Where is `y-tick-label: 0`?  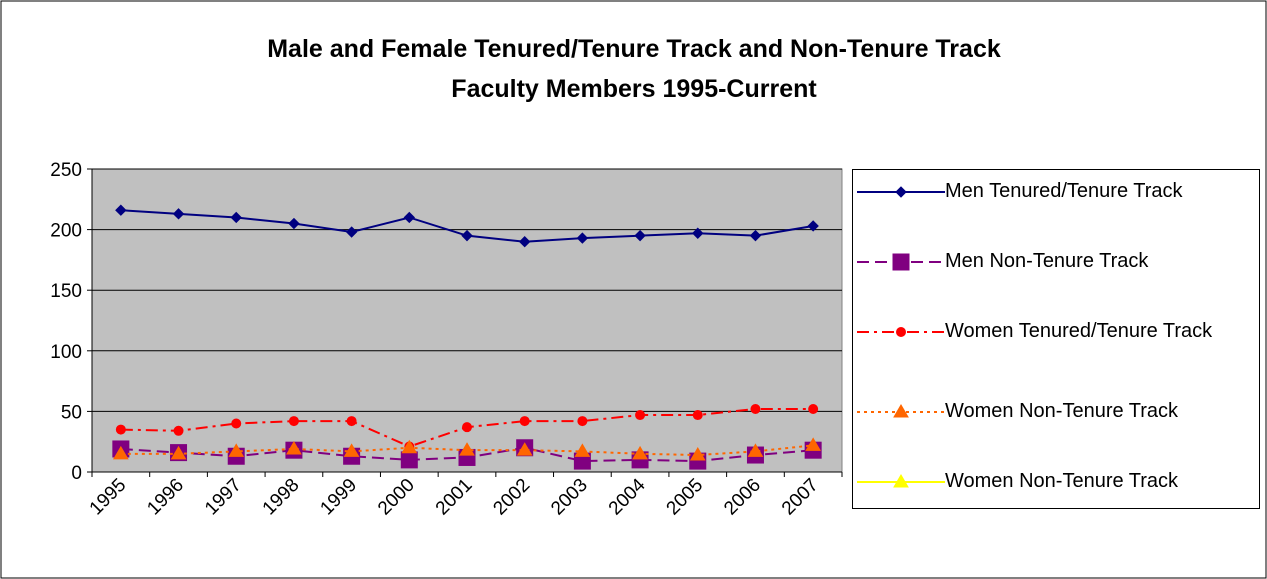 y-tick-label: 0 is located at coordinates (76, 473).